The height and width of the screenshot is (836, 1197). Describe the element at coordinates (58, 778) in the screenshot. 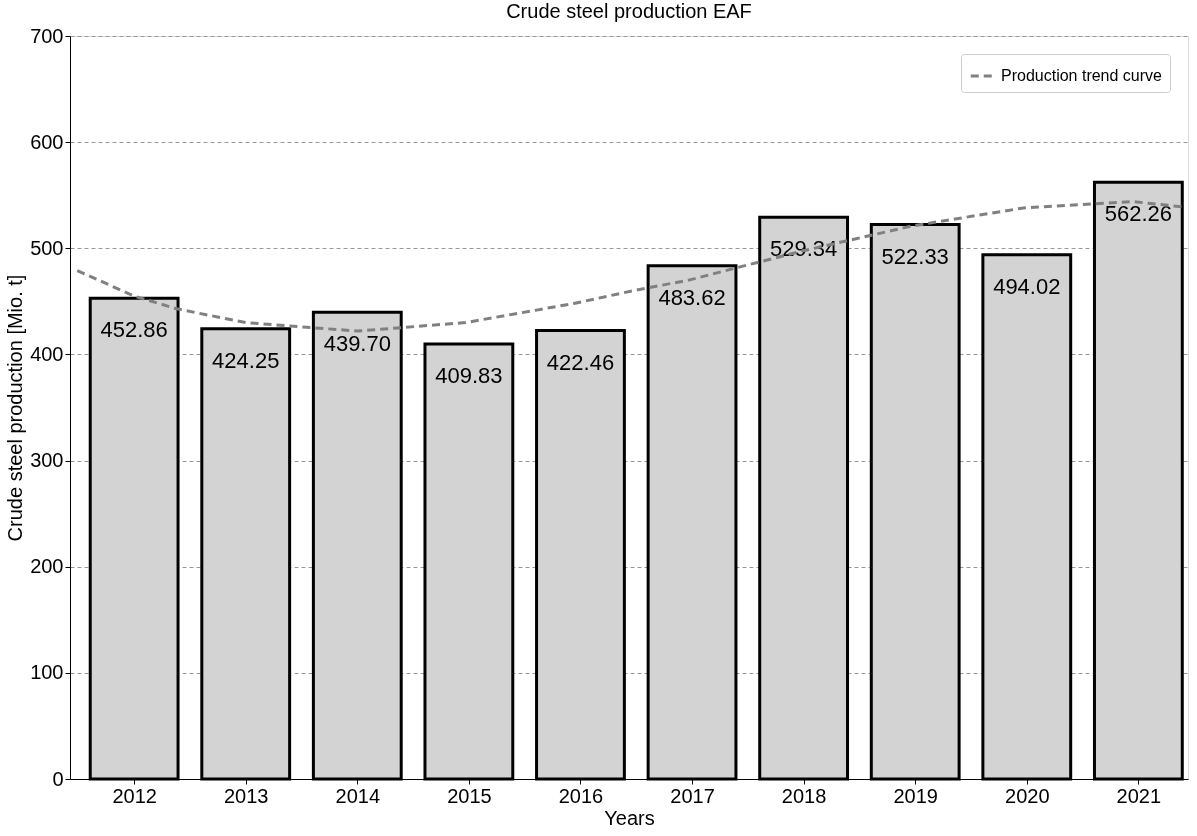

I see `y-tick-label: 0` at that location.